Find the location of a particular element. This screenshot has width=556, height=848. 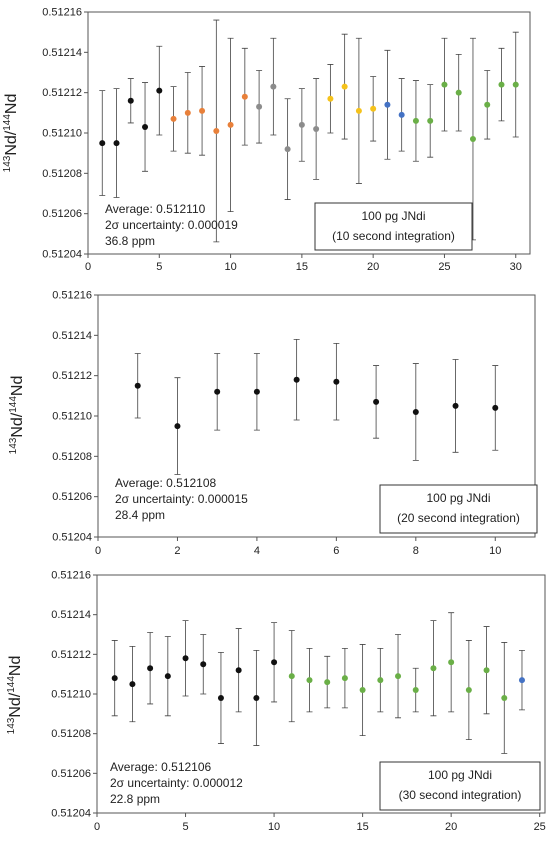

annotation: 28.4 ppm is located at coordinates (140, 515).